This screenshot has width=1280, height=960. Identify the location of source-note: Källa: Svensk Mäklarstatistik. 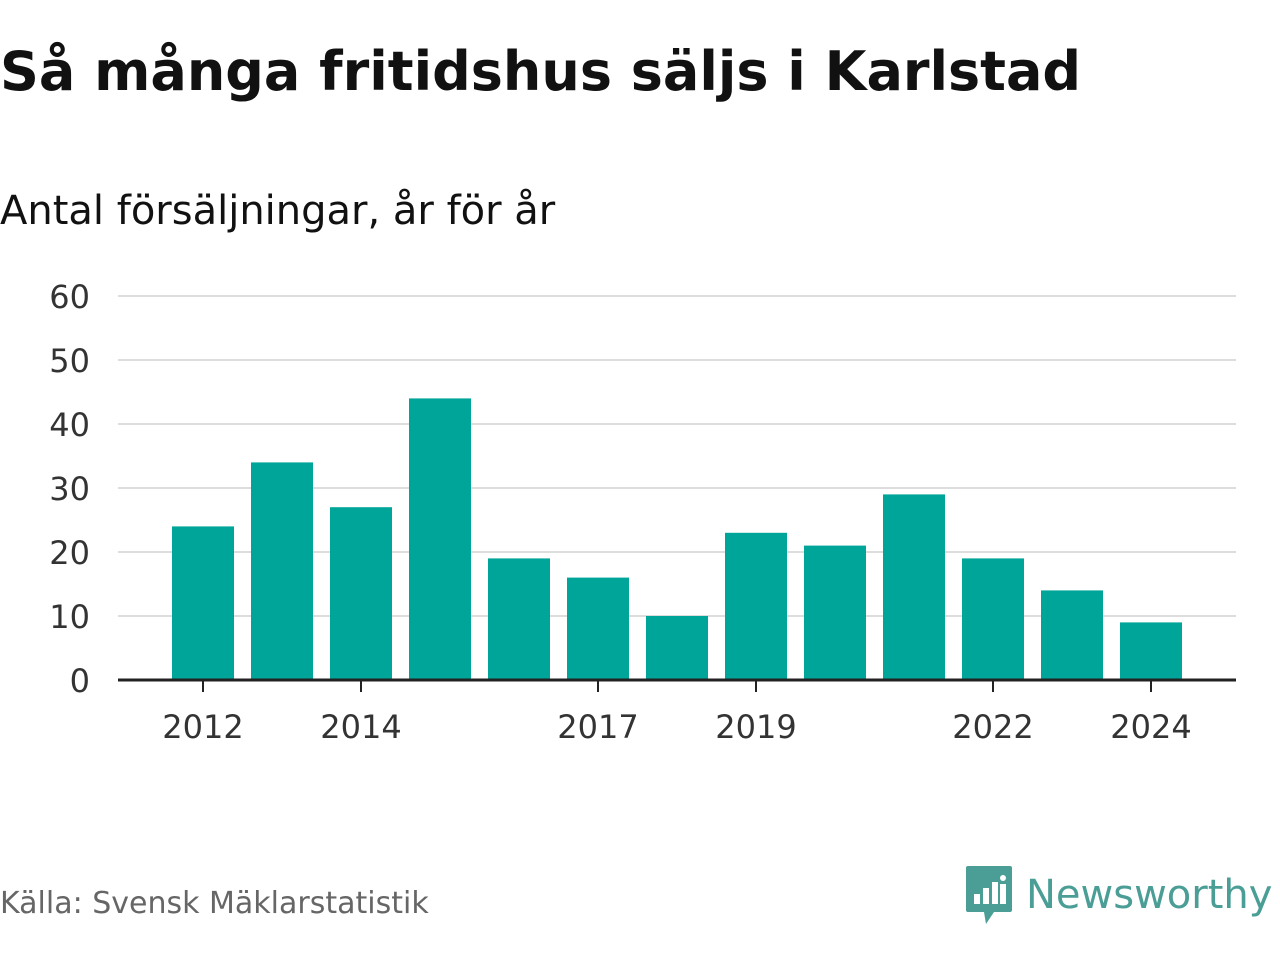
(214, 903).